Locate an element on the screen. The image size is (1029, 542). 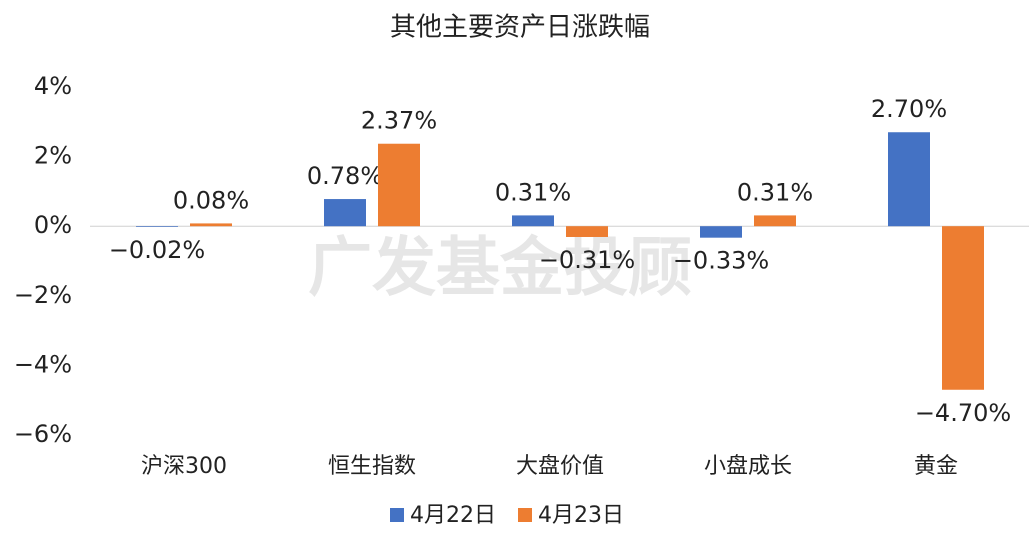
chart-title: 其他主要资产日涨跌幅 is located at coordinates (520, 28).